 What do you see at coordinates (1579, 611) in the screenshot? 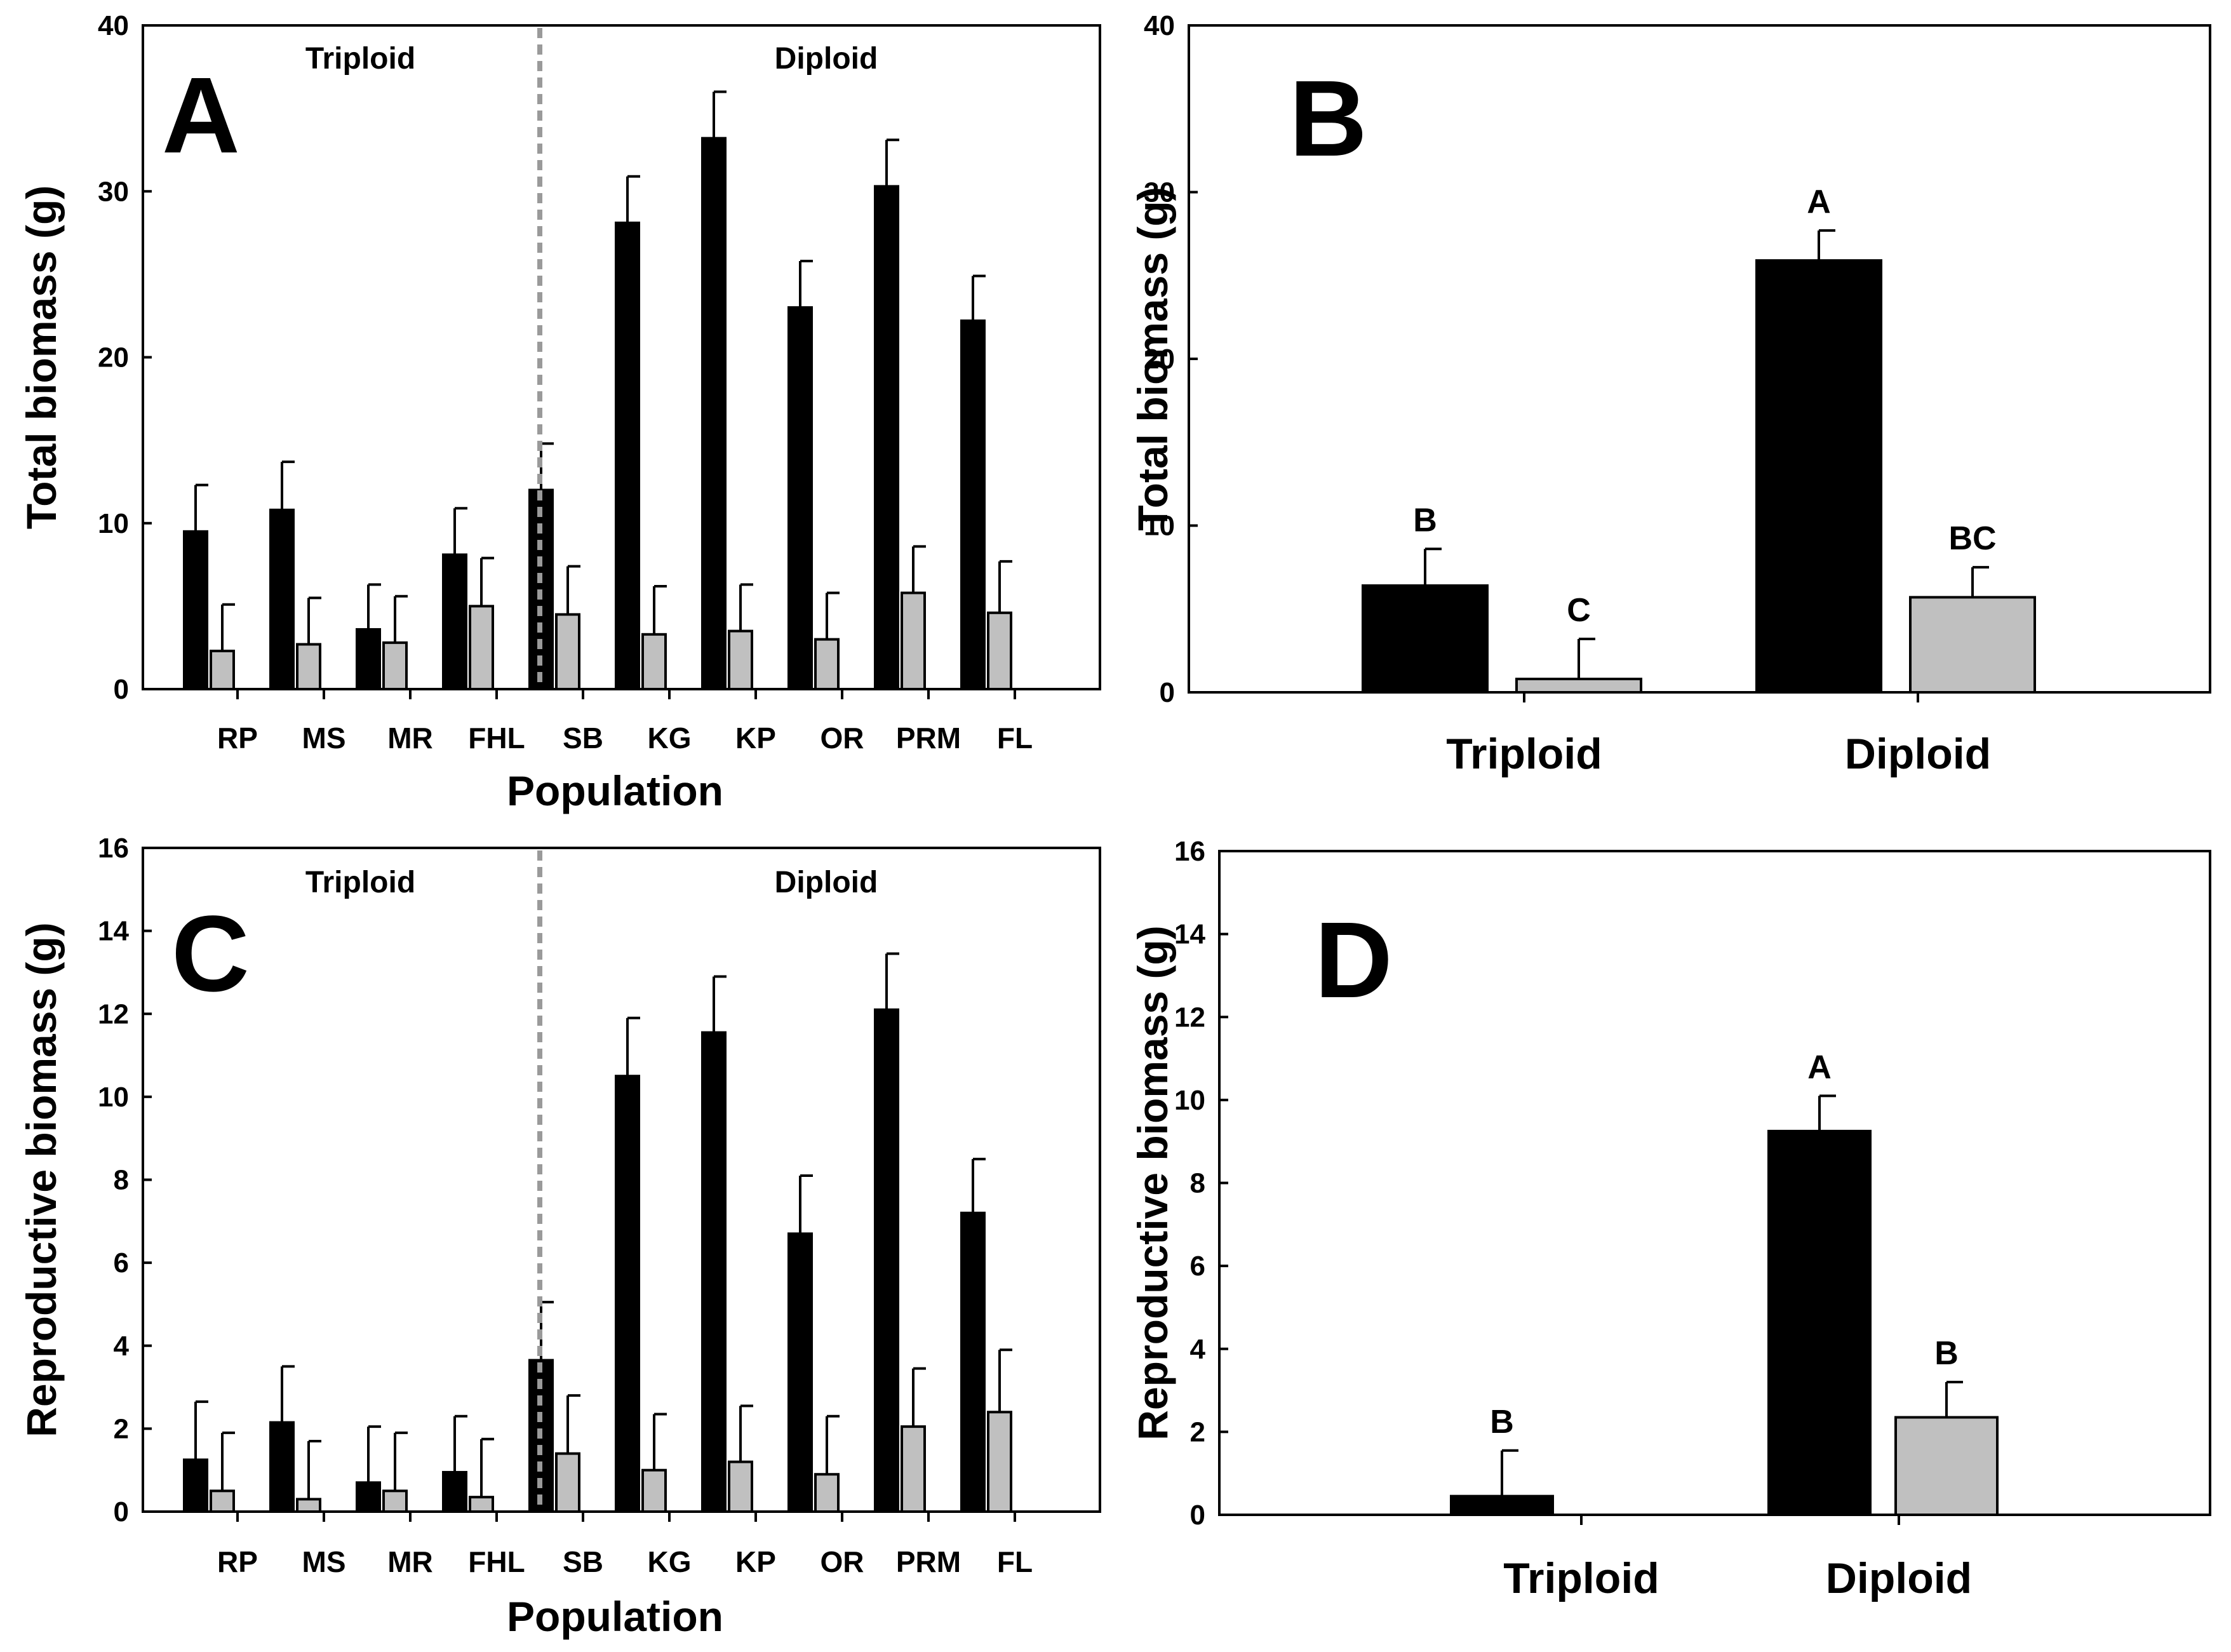
I see `significance-letter: C` at bounding box center [1579, 611].